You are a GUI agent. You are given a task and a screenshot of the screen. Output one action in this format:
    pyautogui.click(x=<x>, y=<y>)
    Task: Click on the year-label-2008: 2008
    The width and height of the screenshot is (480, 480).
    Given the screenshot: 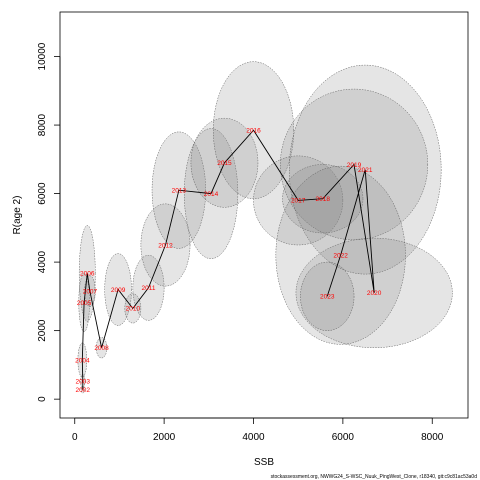 What is the action you would take?
    pyautogui.click(x=101, y=348)
    